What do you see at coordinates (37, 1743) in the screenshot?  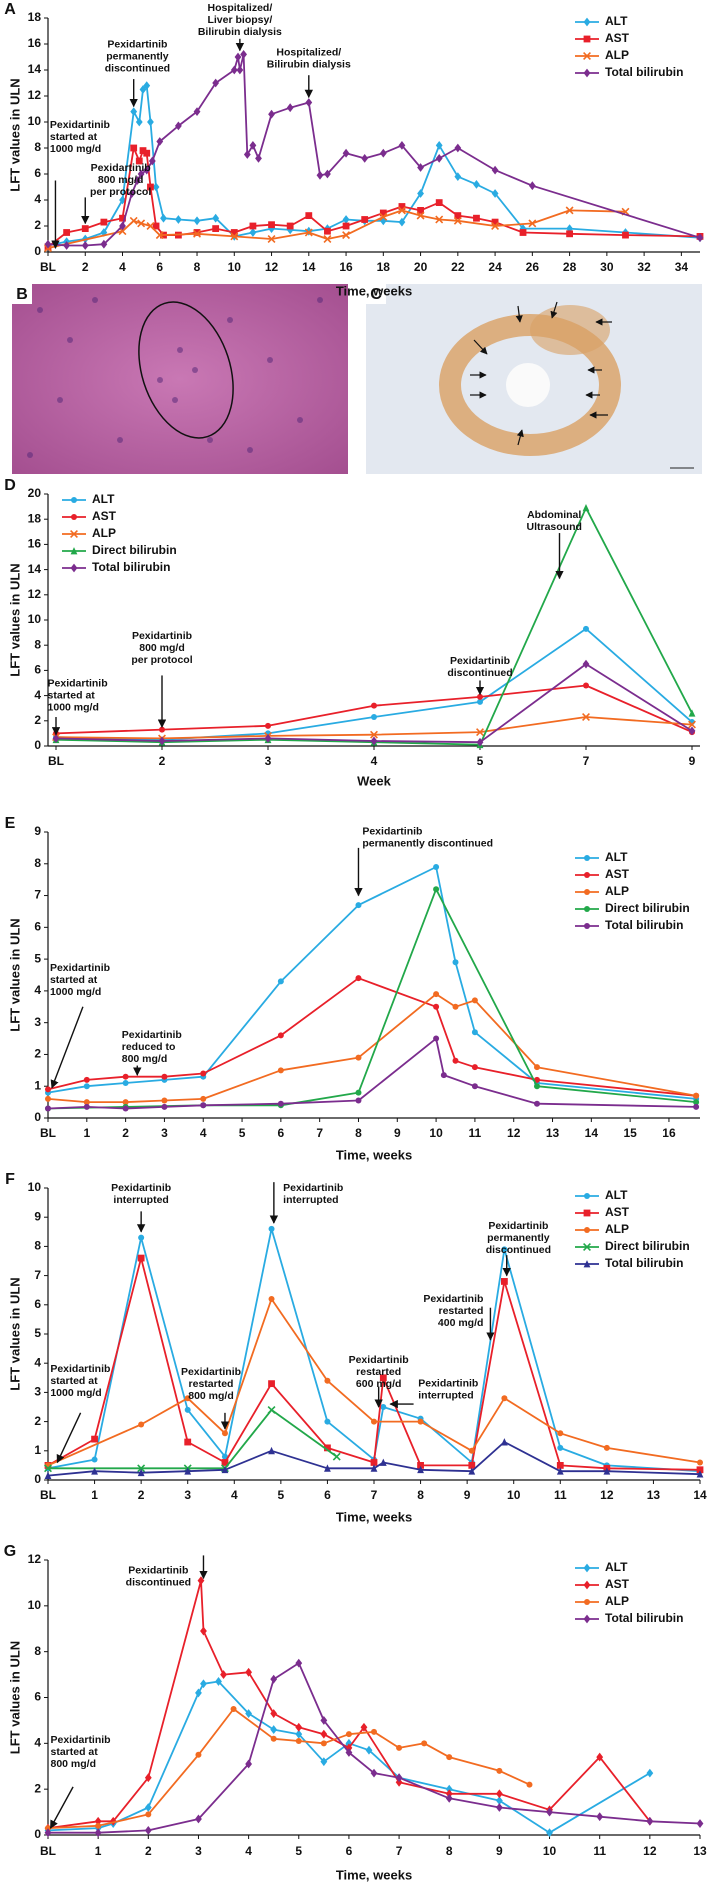 I see `y-tick-label: 4` at bounding box center [37, 1743].